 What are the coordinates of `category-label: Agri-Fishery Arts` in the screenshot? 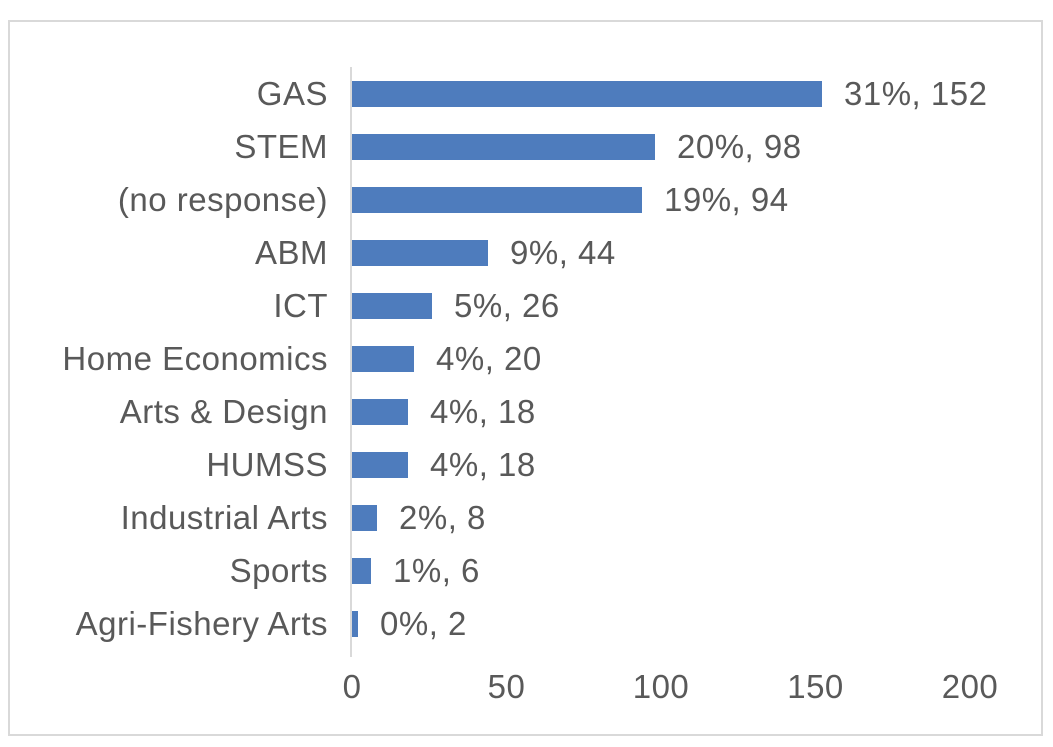 It's located at (201, 623).